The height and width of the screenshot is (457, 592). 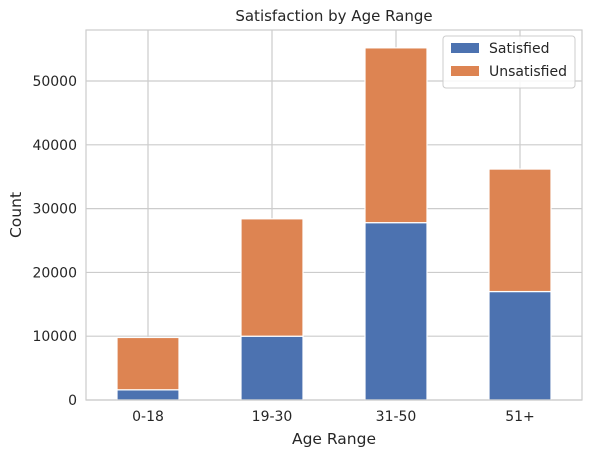 What do you see at coordinates (528, 72) in the screenshot?
I see `legend-label-unsatisfied: Unsatisfied` at bounding box center [528, 72].